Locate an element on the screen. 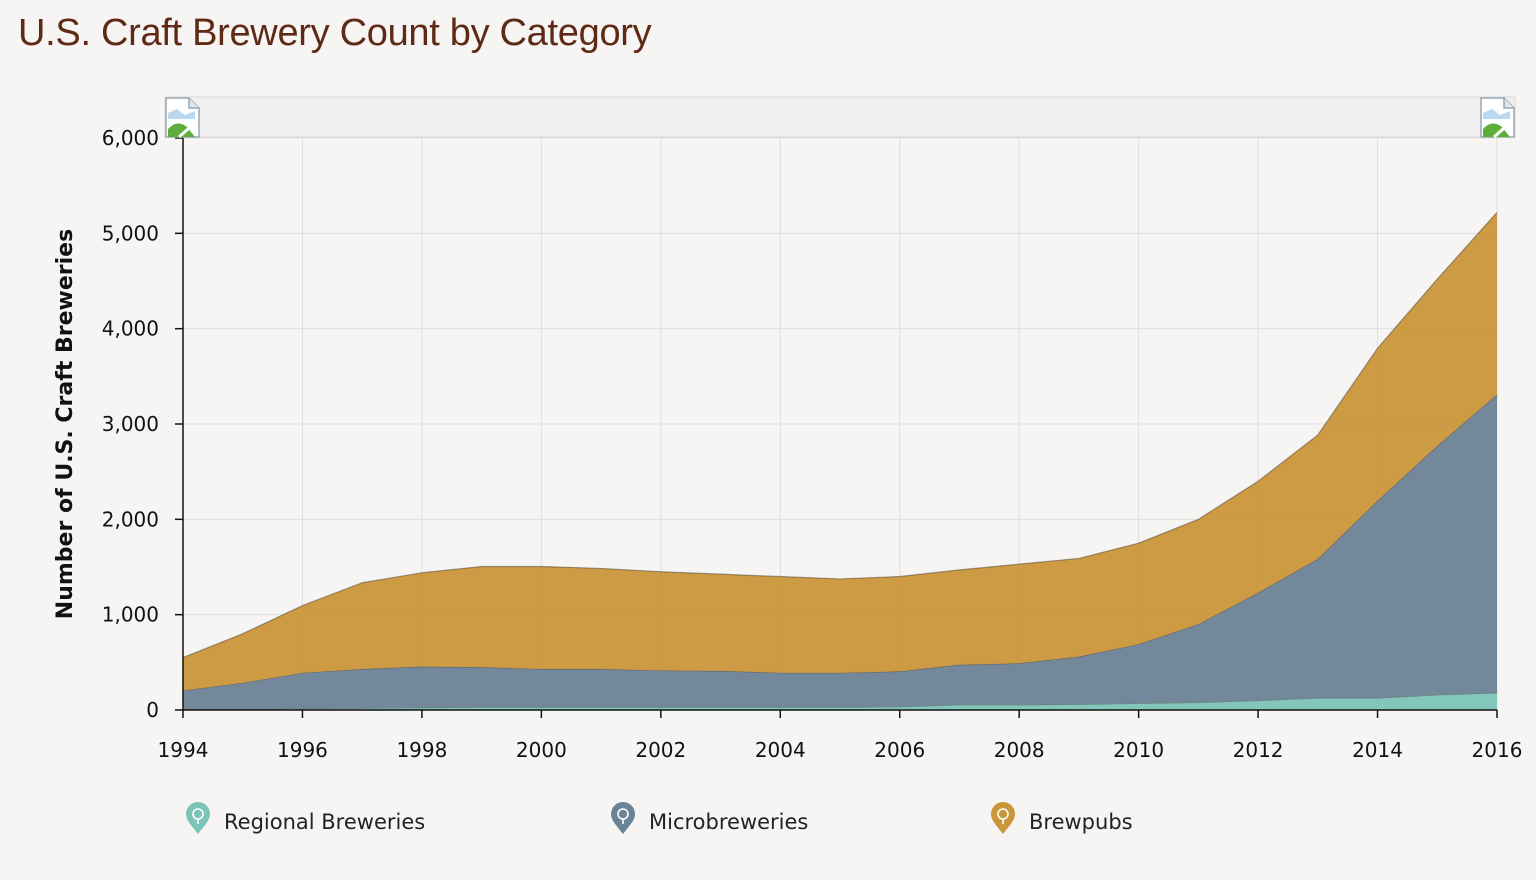 The image size is (1536, 880). navigator-left-handle is located at coordinates (182, 118).